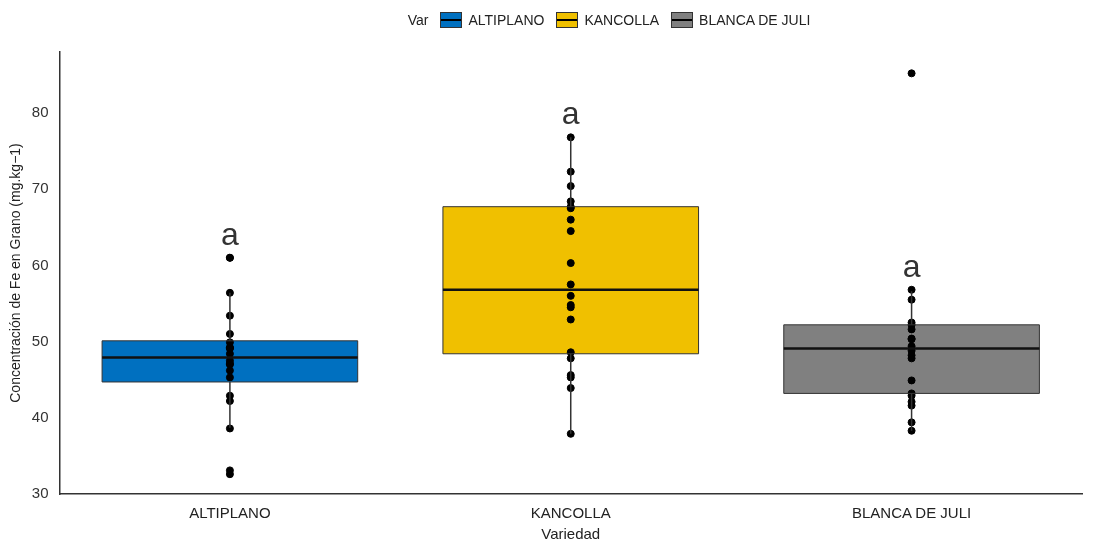  I want to click on x-tick-label: BLANCA DE JULI, so click(911, 513).